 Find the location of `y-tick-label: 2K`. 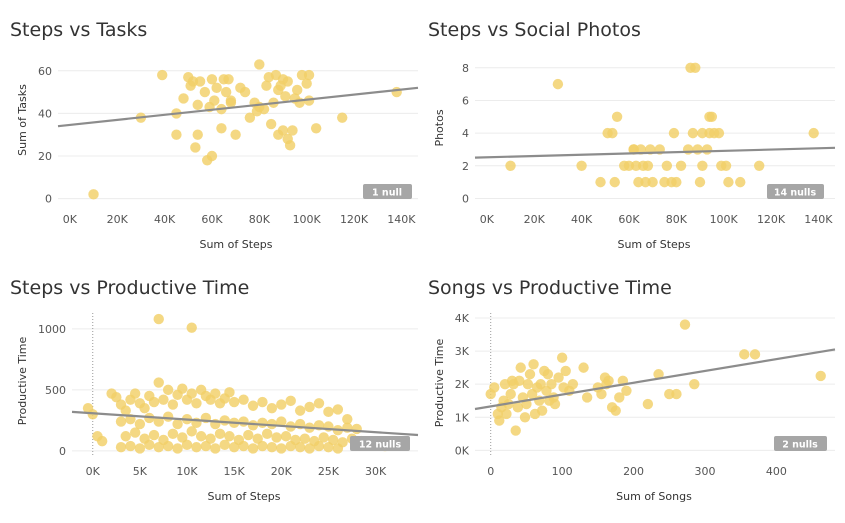

y-tick-label: 2K is located at coordinates (462, 384).